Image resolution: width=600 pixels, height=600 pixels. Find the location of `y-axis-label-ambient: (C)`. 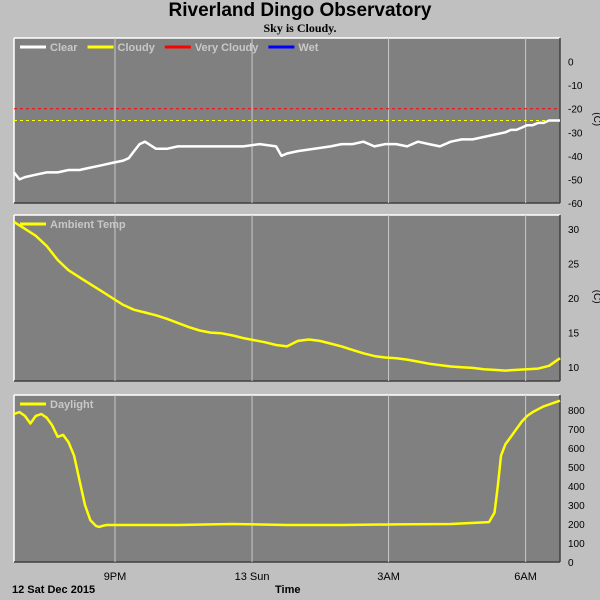

y-axis-label-ambient: (C) is located at coordinates (595, 297).